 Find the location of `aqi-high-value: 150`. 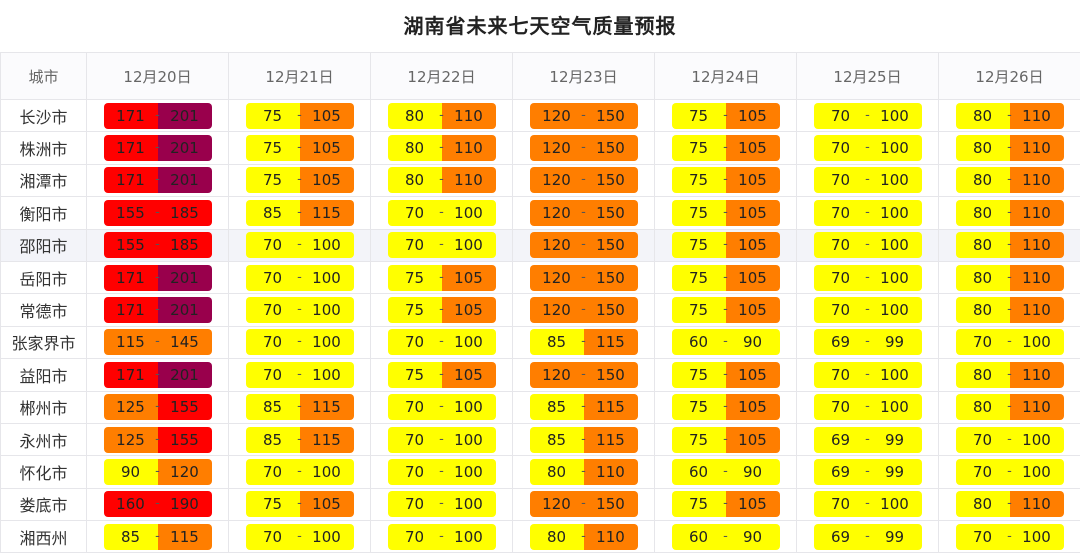

aqi-high-value: 150 is located at coordinates (610, 374).